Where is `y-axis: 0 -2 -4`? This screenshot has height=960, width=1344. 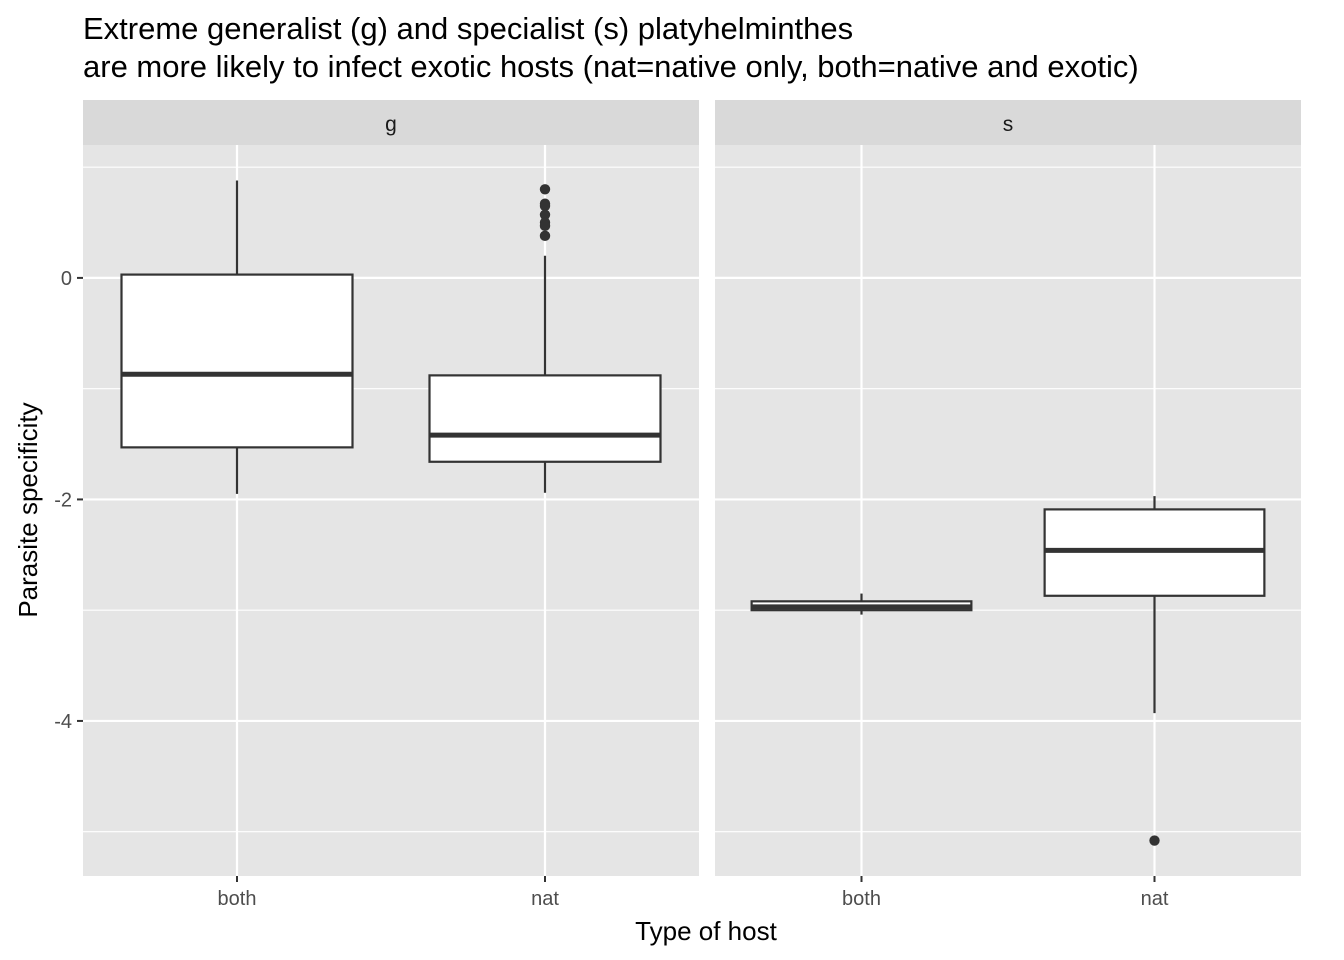 y-axis: 0 -2 -4 is located at coordinates (68, 500).